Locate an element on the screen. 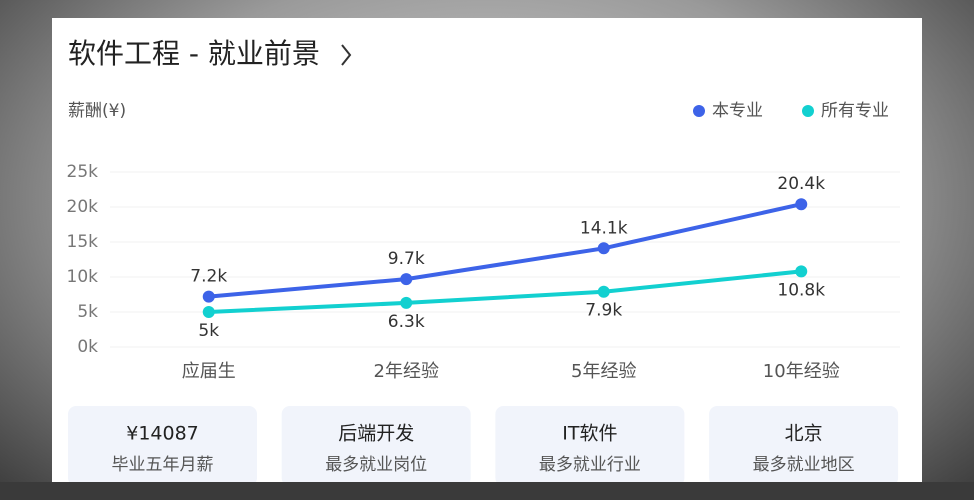 The width and height of the screenshot is (974, 500). y-tick-label: 10k is located at coordinates (83, 277).